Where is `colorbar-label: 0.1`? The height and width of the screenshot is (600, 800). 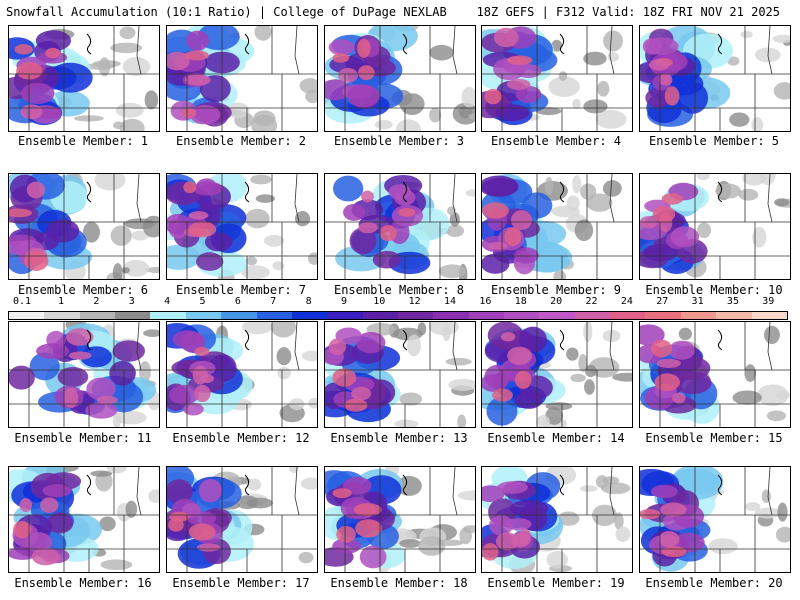 colorbar-label: 0.1 is located at coordinates (22, 301).